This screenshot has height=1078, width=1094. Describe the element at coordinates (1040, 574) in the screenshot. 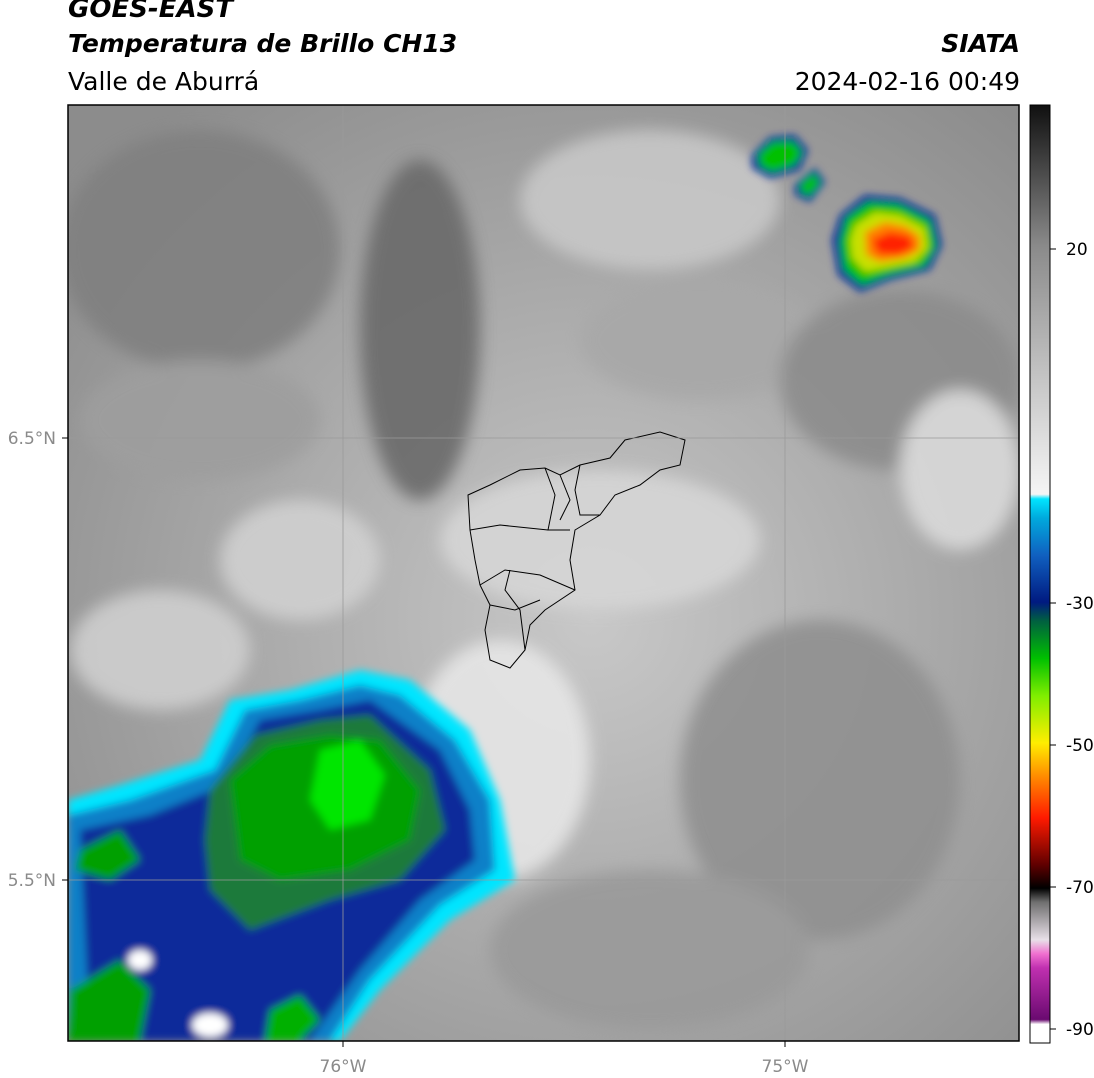

I see `colorbar-gradient` at that location.